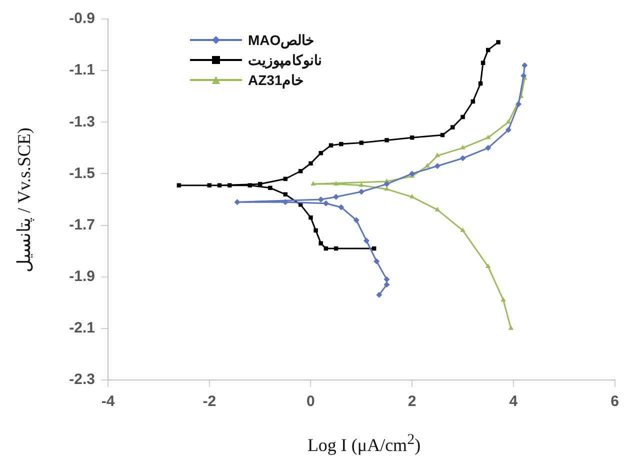 This screenshot has width=625, height=463. Describe the element at coordinates (513, 401) in the screenshot. I see `x-tick-label: 4` at that location.